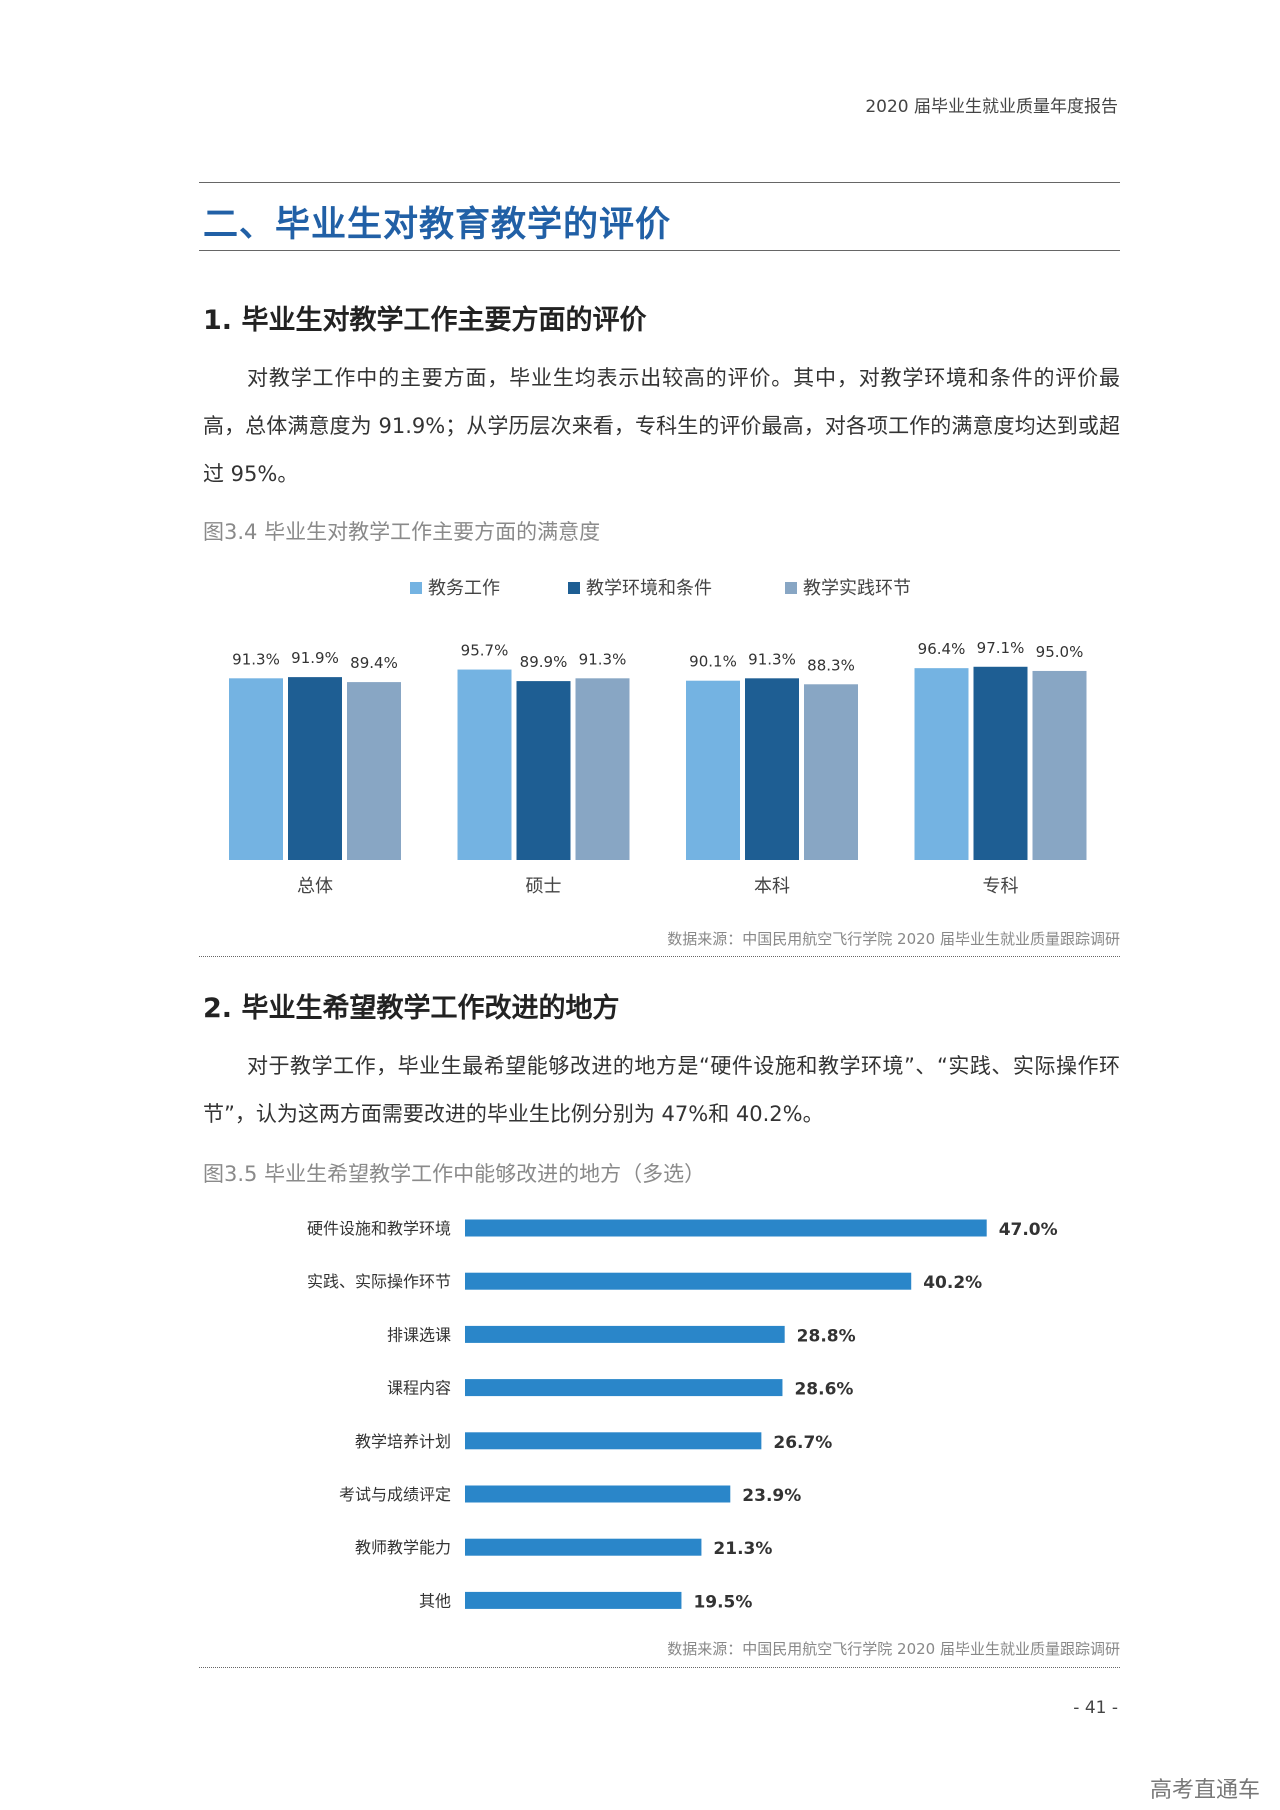  What do you see at coordinates (893, 1649) in the screenshot?
I see `part2-source: 数据来源：中国民用航空飞行学院 2020 届毕业生就业质量跟踪调研` at bounding box center [893, 1649].